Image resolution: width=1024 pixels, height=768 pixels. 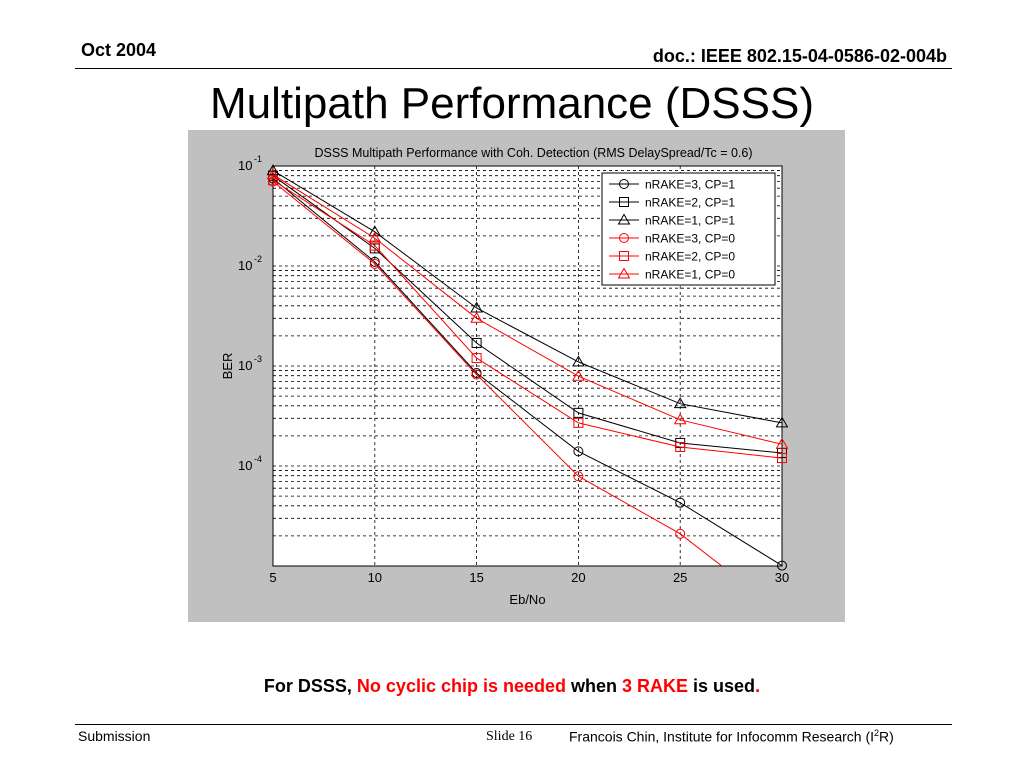 I want to click on caption-text-1: For DSSS,, so click(x=310, y=686).